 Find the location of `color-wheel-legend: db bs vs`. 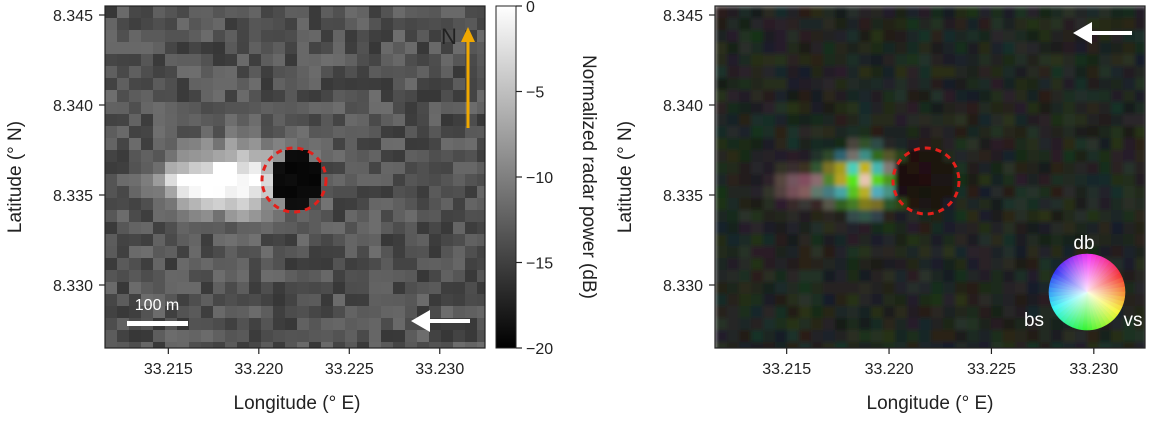

color-wheel-legend: db bs vs is located at coordinates (1083, 282).